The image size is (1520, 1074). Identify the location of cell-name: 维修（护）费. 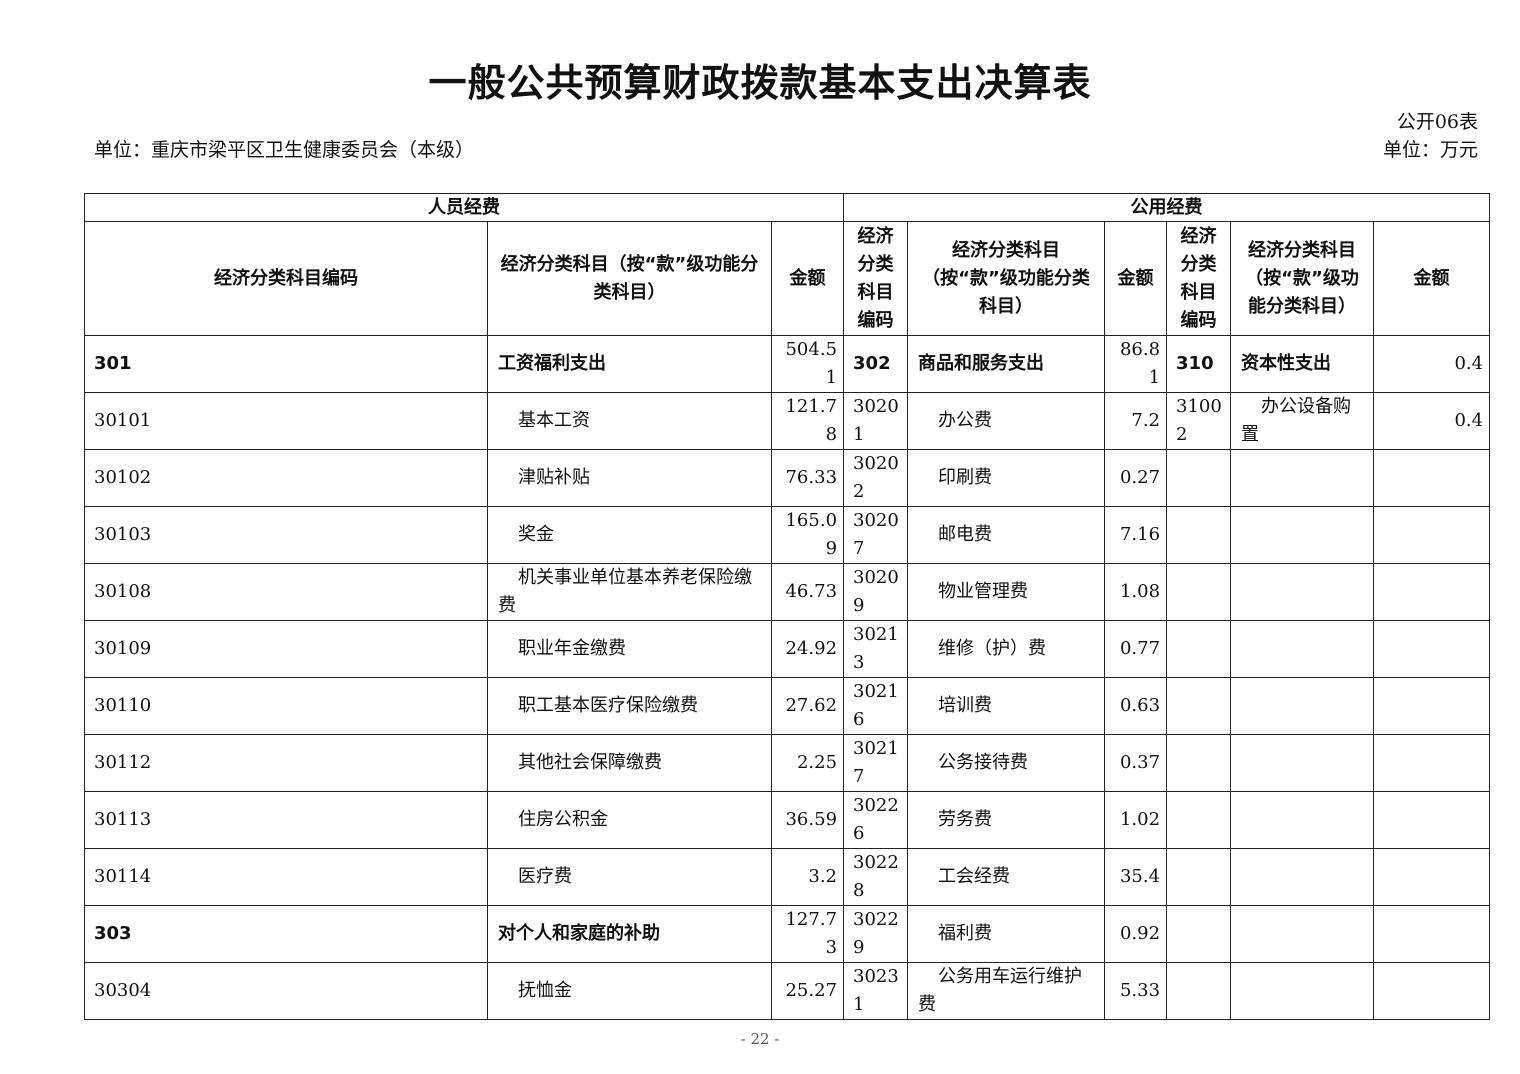
(1006, 649).